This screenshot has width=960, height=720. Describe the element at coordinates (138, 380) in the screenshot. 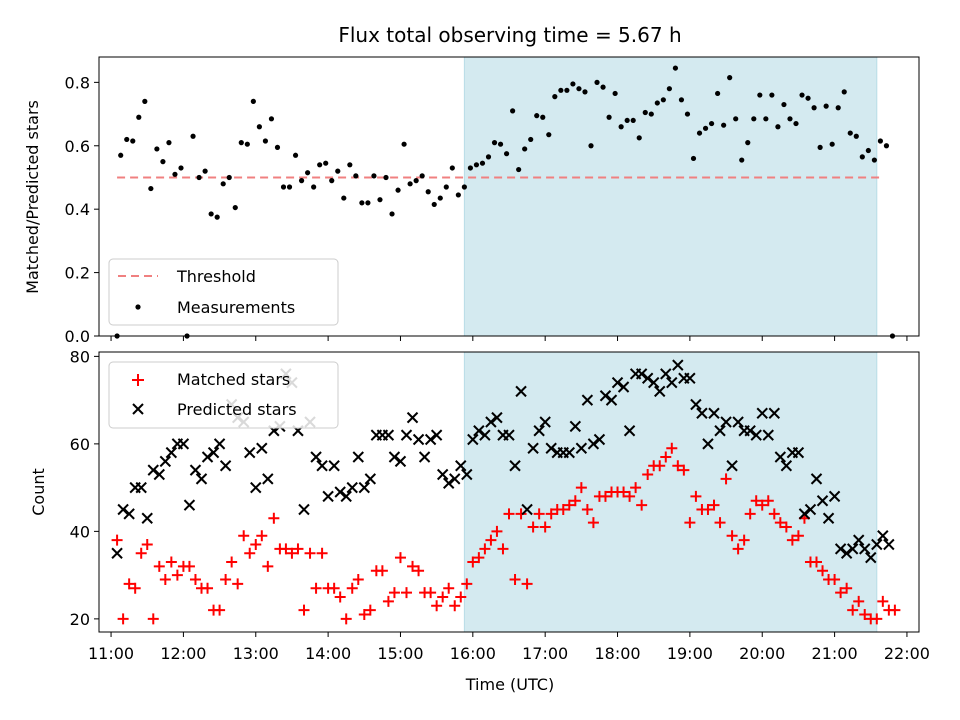

I see `legend-matched-swatch` at that location.